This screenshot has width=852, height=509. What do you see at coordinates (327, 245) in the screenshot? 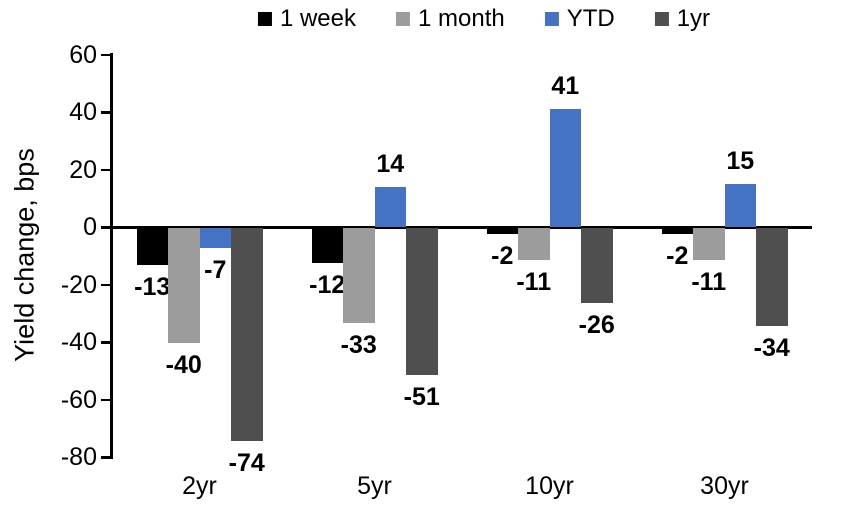
I see `bar-1-week-5yr` at bounding box center [327, 245].